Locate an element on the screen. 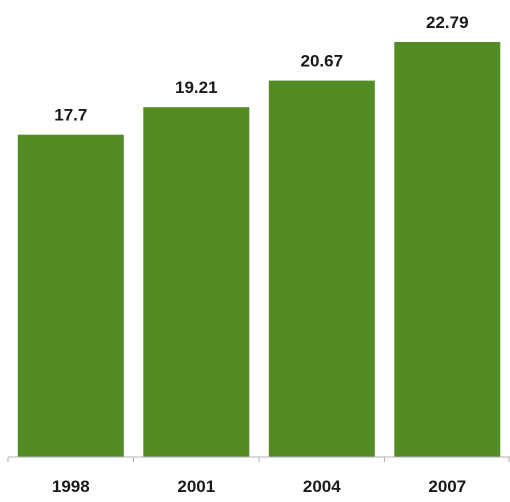 The width and height of the screenshot is (510, 502). x-tick-label-1998: 1998 is located at coordinates (71, 486).